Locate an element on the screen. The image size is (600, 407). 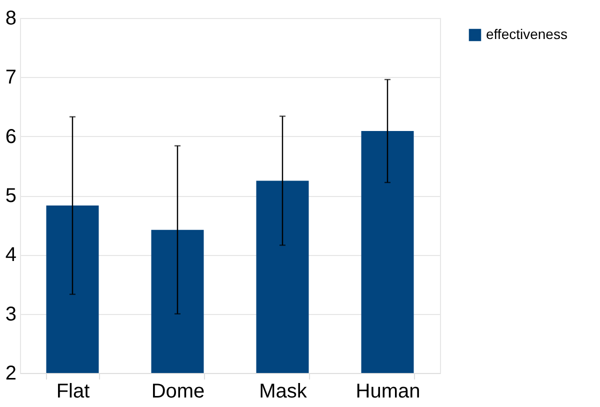
x-tick-label: Flat is located at coordinates (73, 391).